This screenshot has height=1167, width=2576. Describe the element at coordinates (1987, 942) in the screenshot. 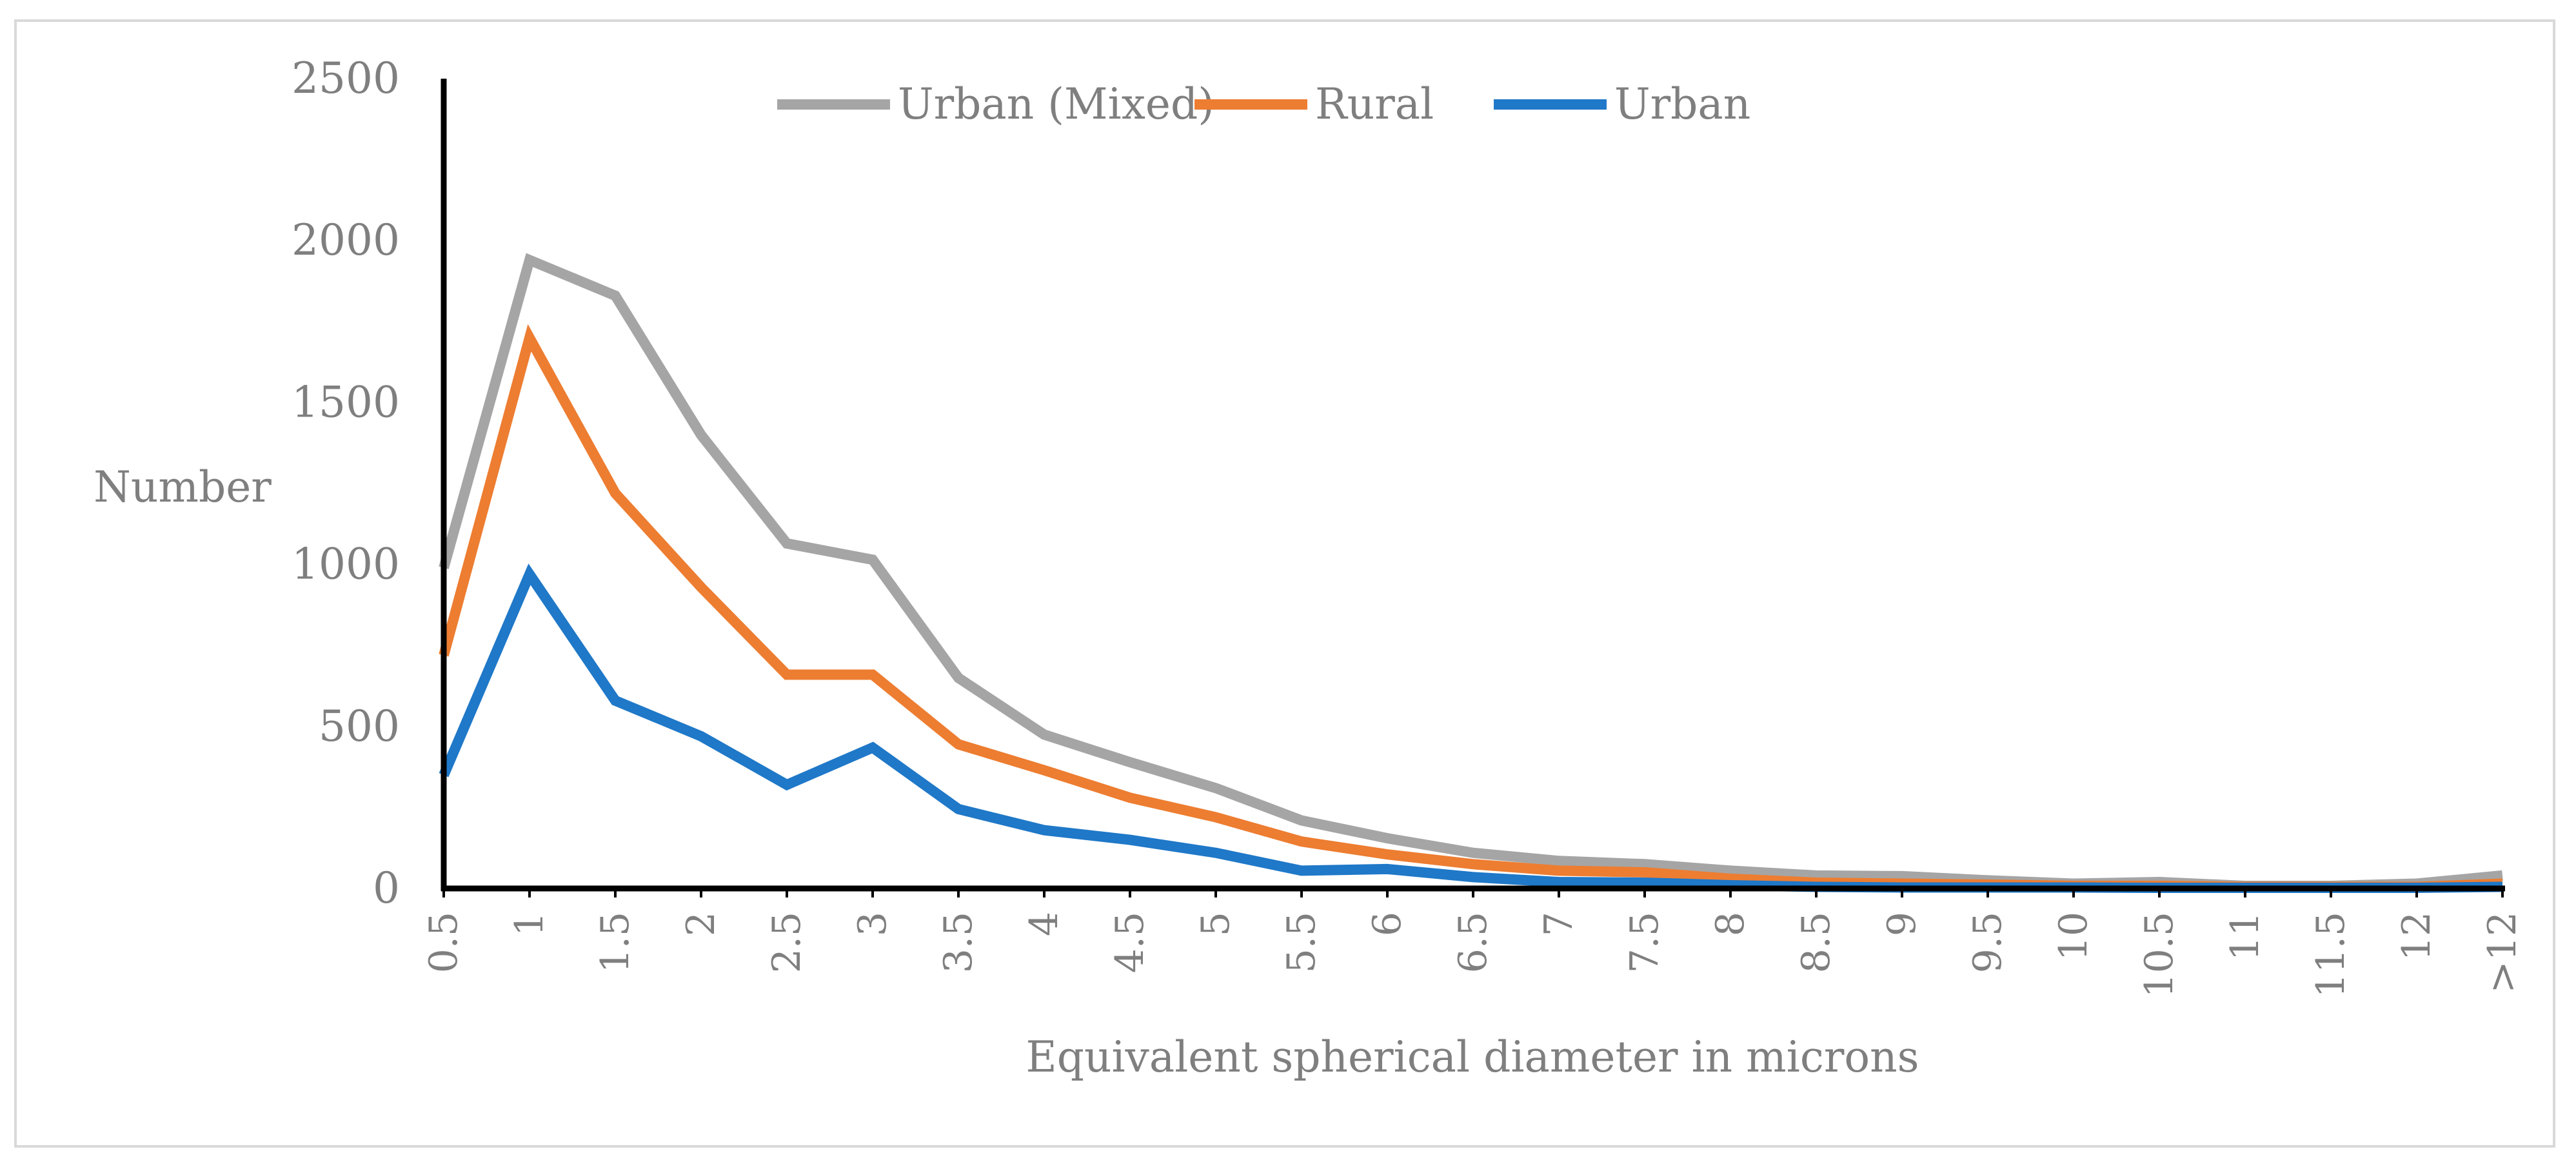

I see `x-tick-label: 9.5` at that location.